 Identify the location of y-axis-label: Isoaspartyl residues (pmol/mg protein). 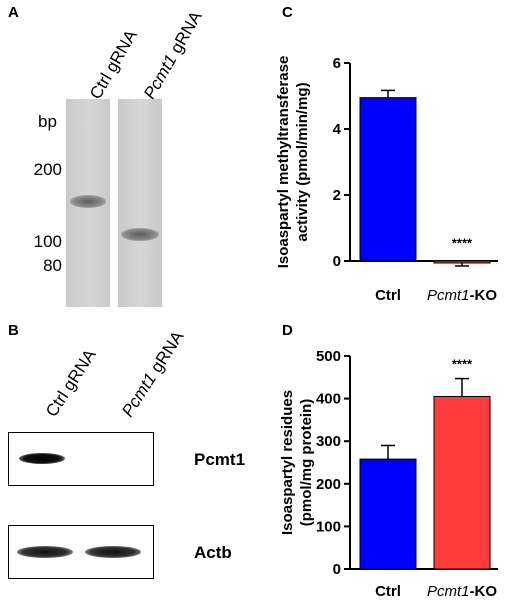
(297, 462).